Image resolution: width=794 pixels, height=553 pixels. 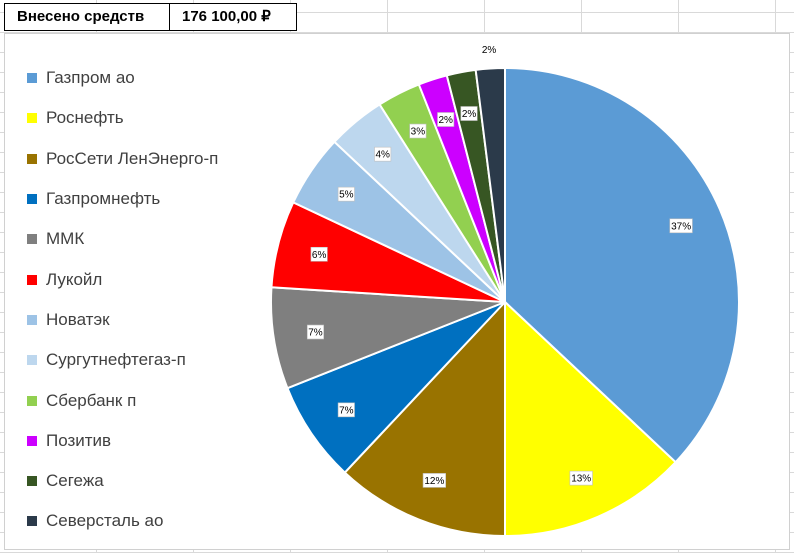 What do you see at coordinates (105, 521) in the screenshot?
I see `legend-label: Северсталь ао` at bounding box center [105, 521].